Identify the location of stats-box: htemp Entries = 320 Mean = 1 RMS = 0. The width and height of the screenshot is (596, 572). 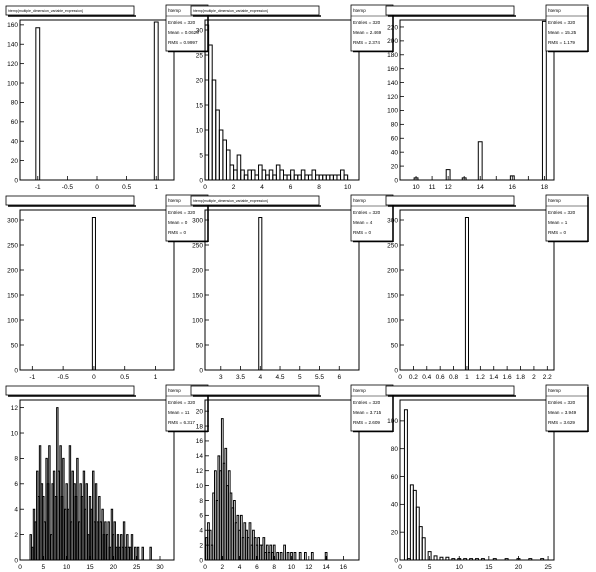
(567, 218).